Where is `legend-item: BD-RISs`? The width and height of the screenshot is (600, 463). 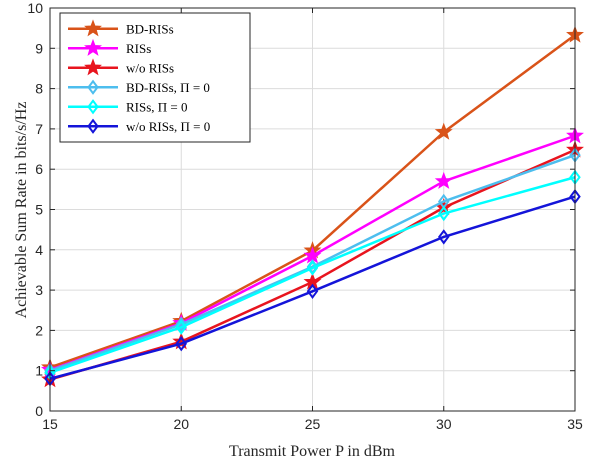
legend-item: BD-RISs is located at coordinates (121, 28).